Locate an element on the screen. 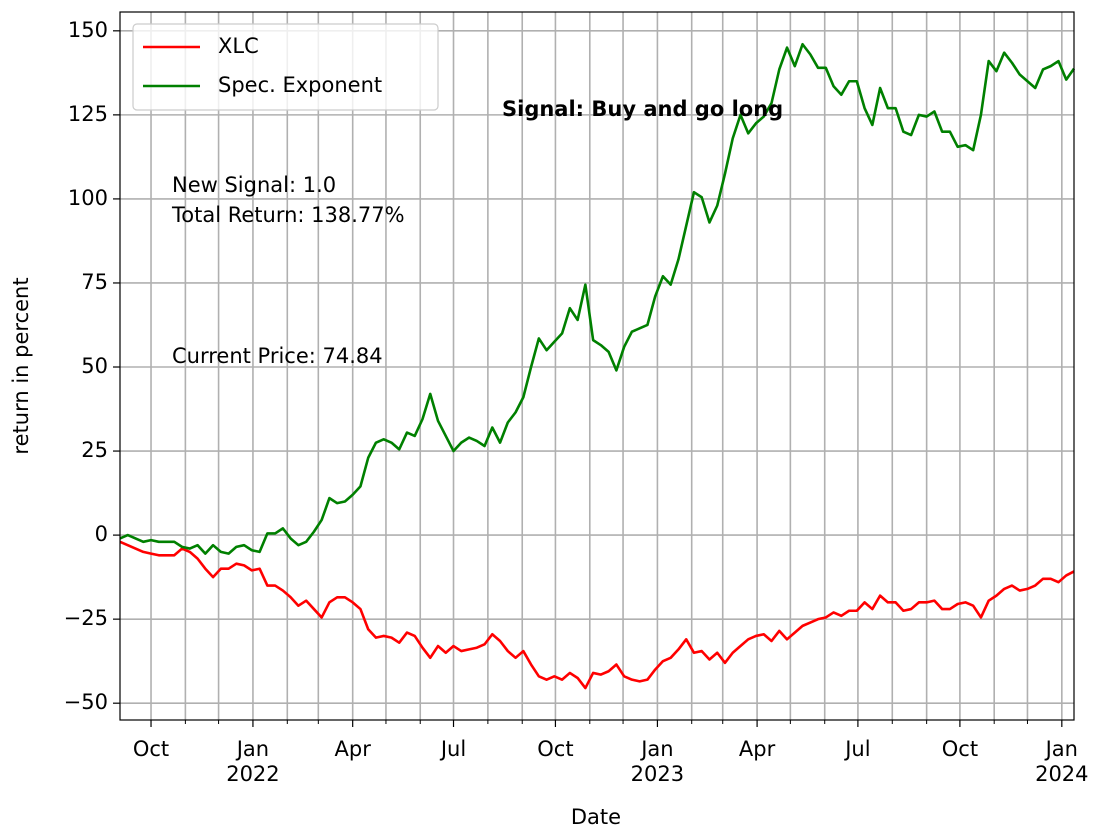 The height and width of the screenshot is (834, 1094). legend-label: XLC is located at coordinates (238, 46).